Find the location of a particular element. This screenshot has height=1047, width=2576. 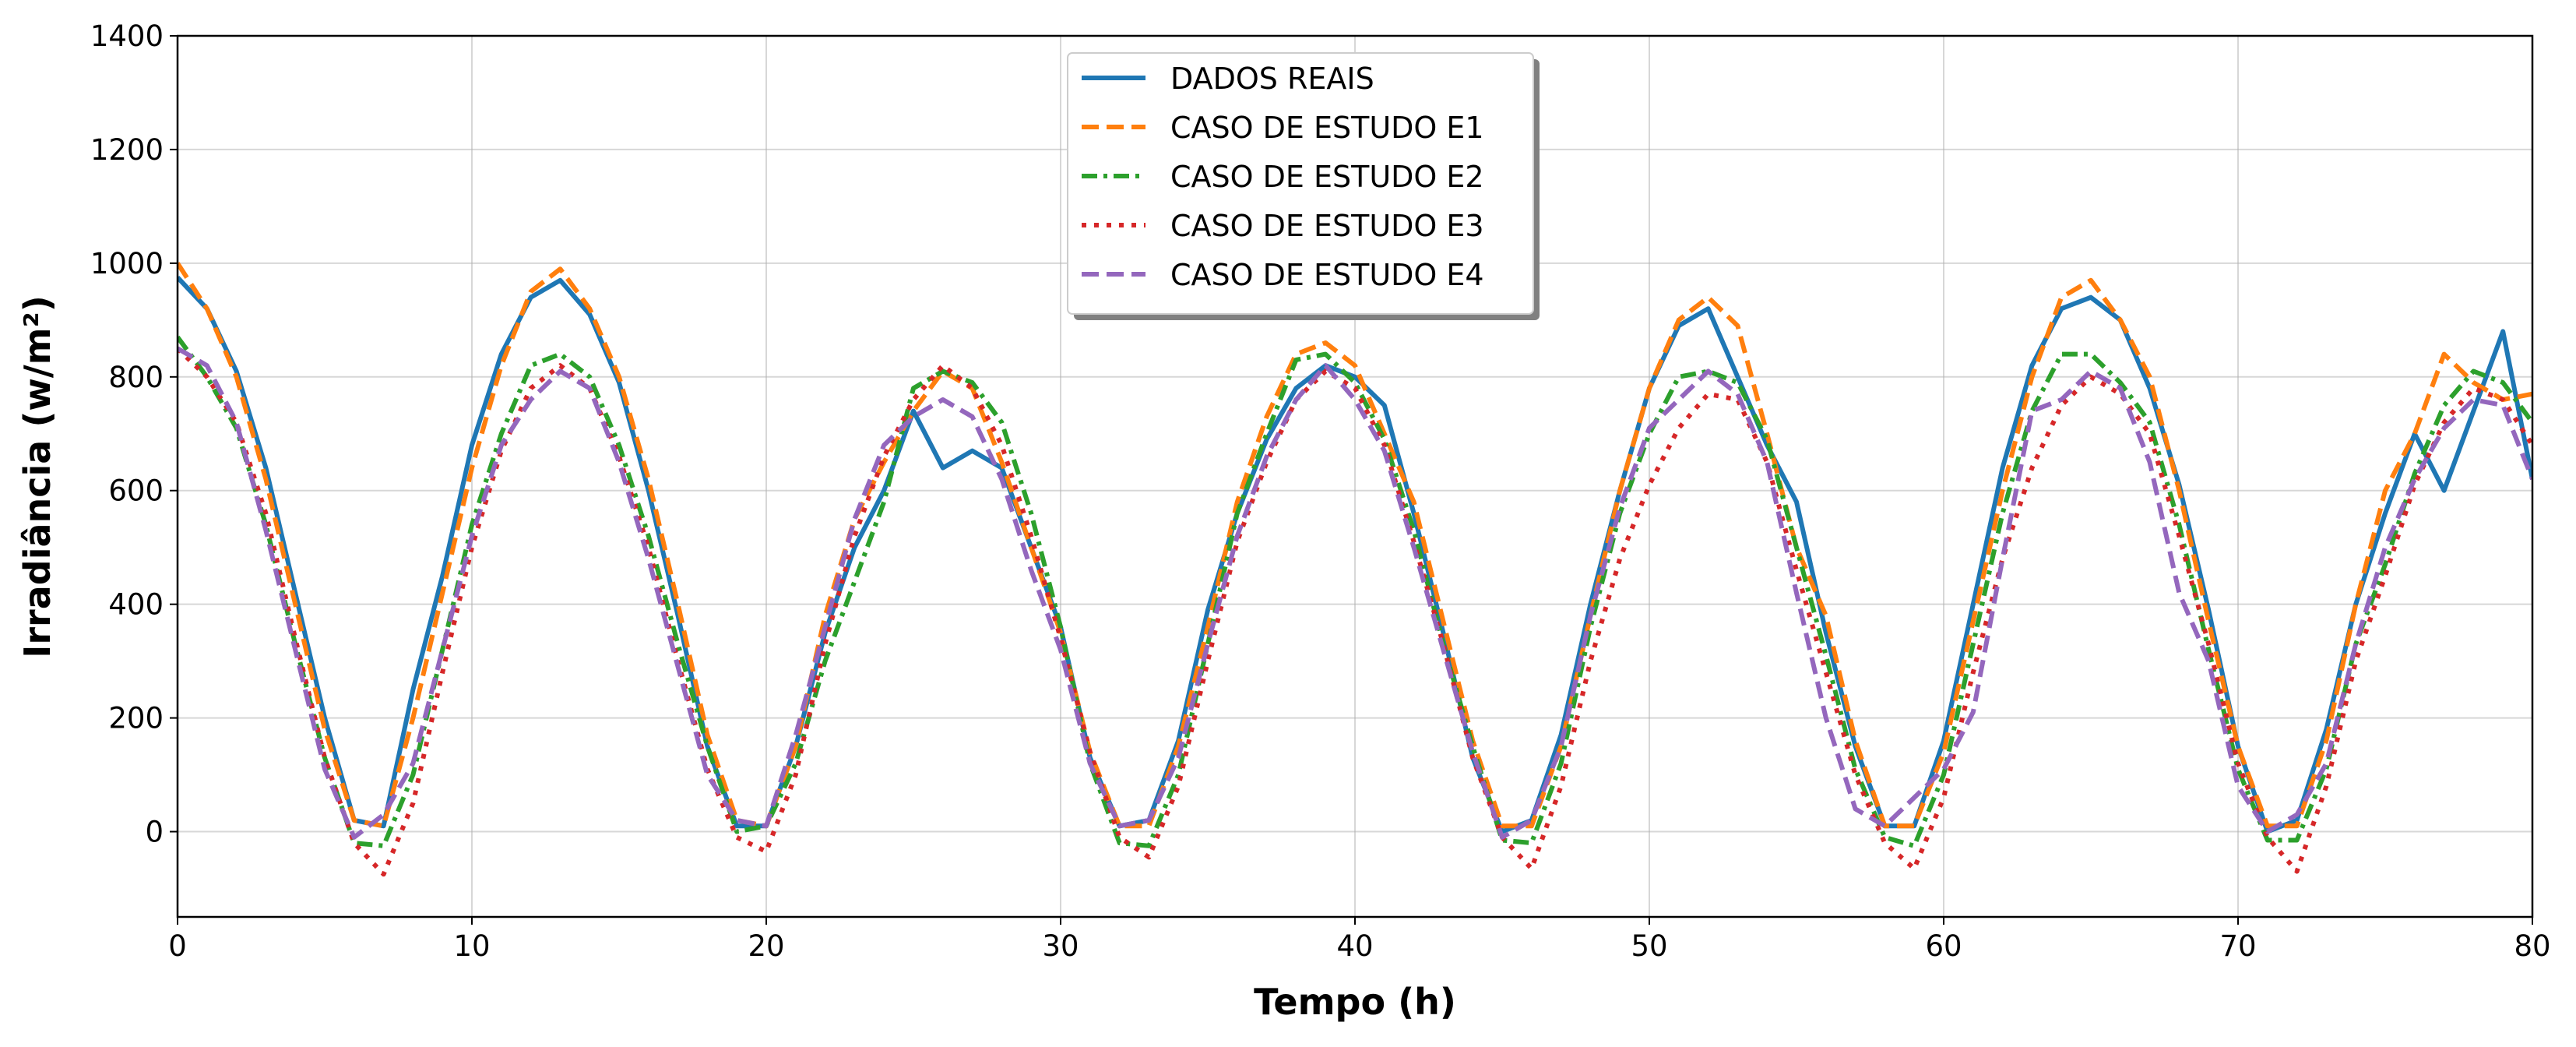

x-tick-label: 80 is located at coordinates (2532, 946).